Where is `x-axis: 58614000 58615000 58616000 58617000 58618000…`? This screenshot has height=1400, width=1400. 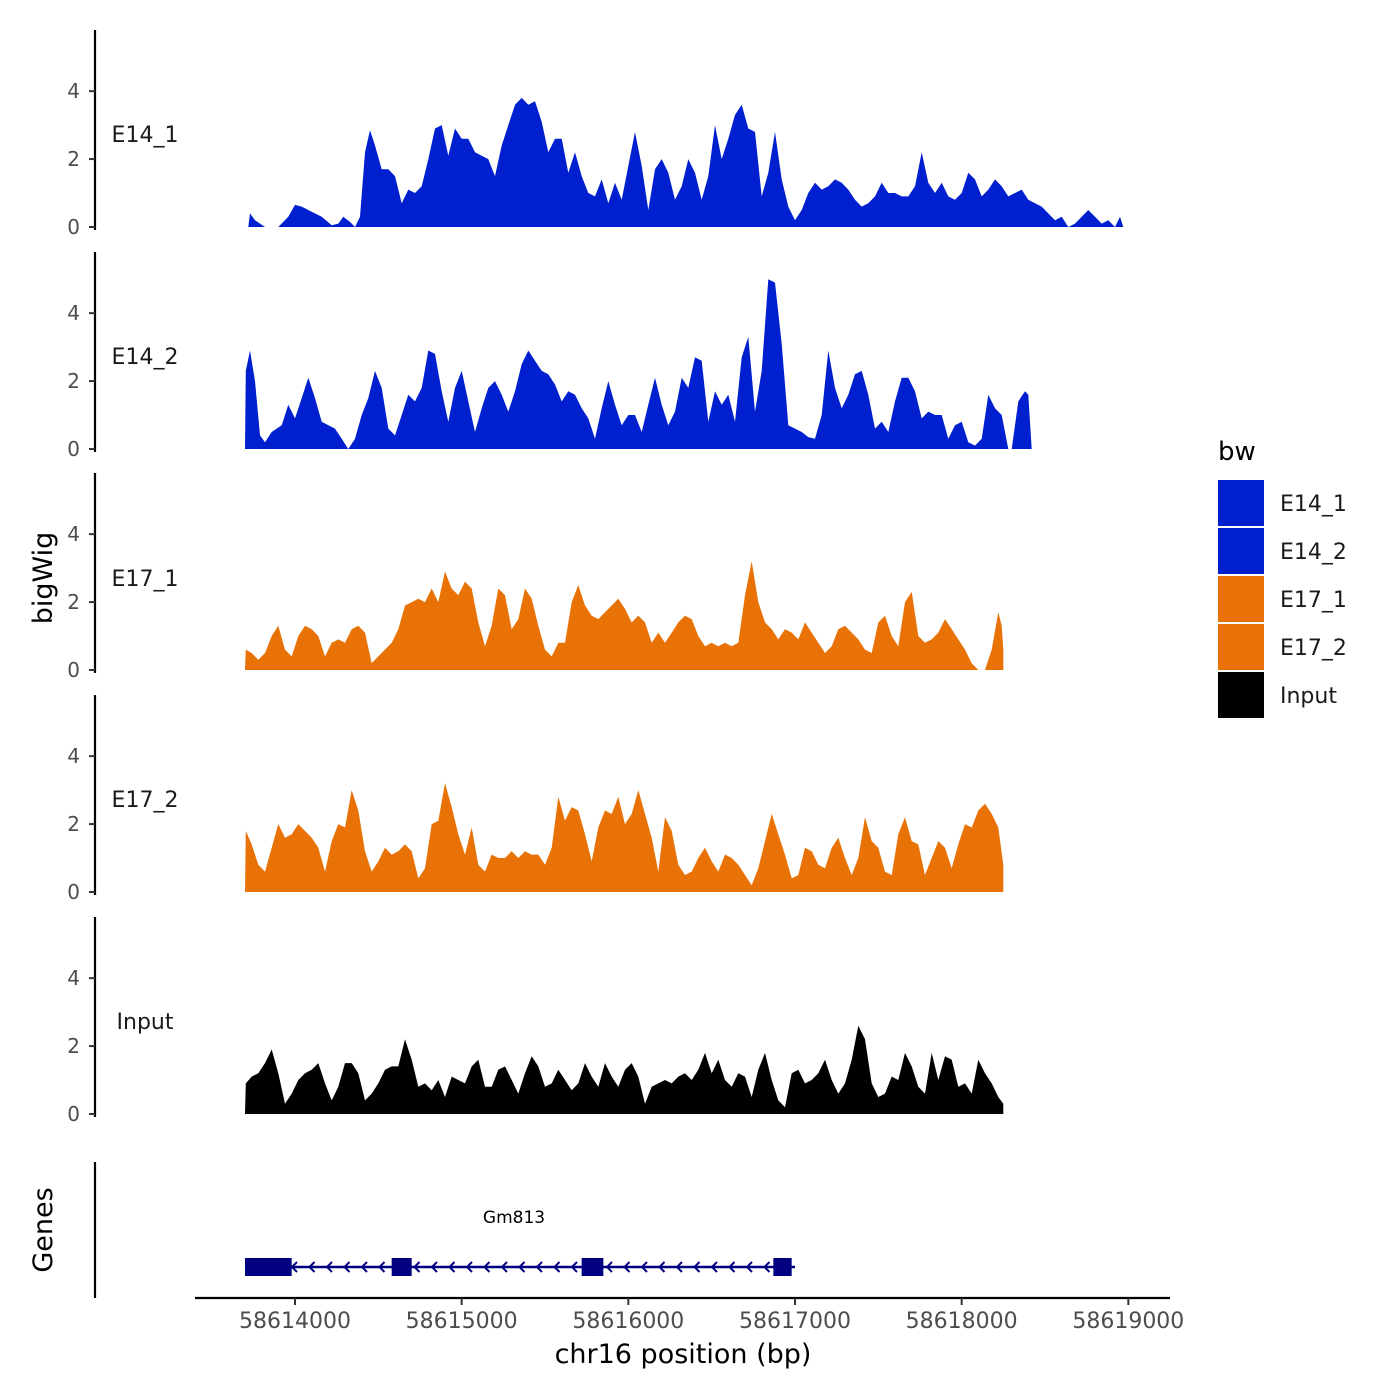 x-axis: 58614000 58615000 58616000 58617000 58618000… is located at coordinates (689, 1315).